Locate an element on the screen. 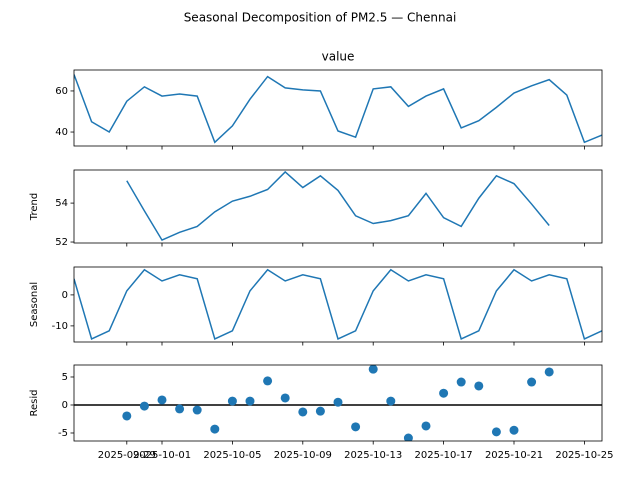 The height and width of the screenshot is (480, 640). x-tick-label: 2025-10-21 is located at coordinates (514, 455).